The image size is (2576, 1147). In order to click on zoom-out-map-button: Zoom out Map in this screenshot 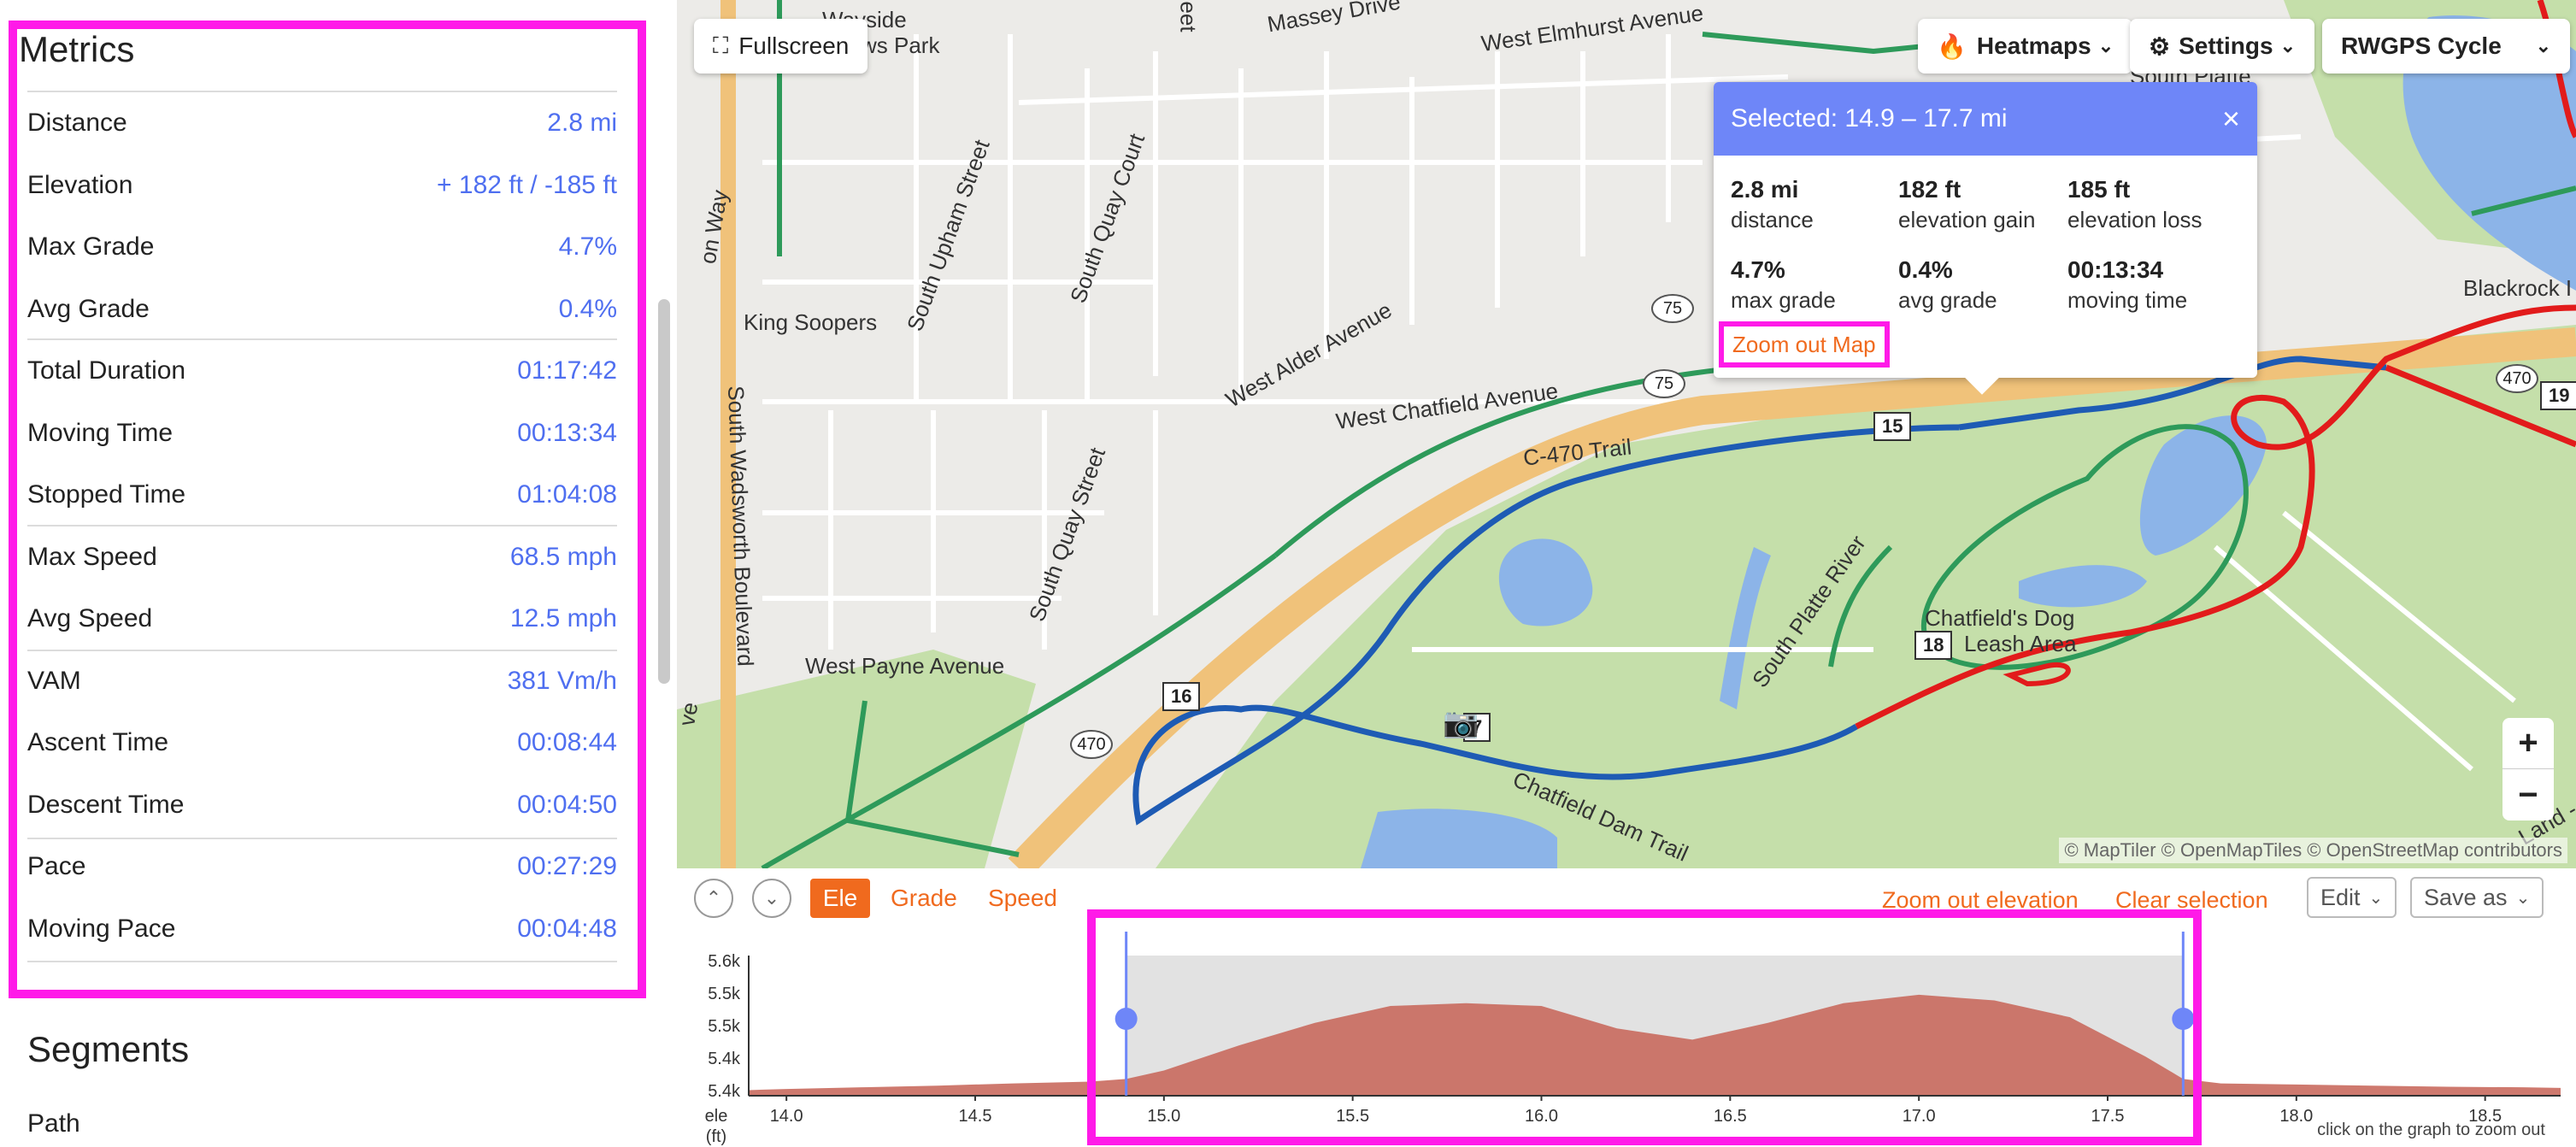, I will do `click(1804, 344)`.